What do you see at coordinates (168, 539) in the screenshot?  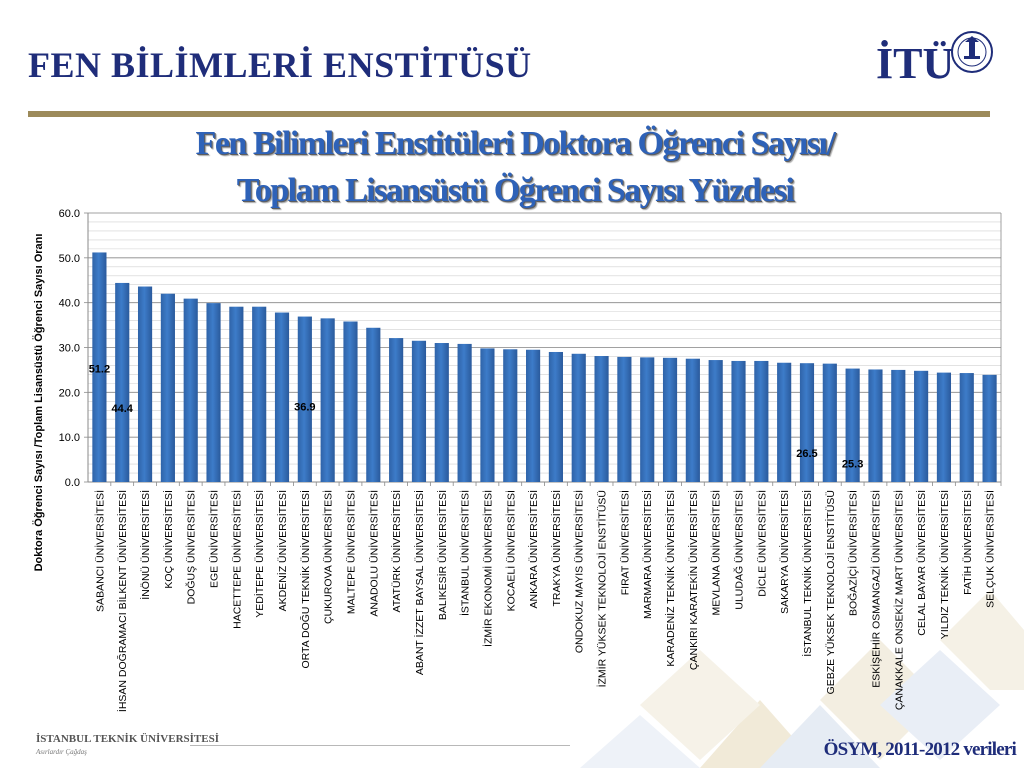 I see `x-tick-label: KOÇ ÜNİVERSİTESİ` at bounding box center [168, 539].